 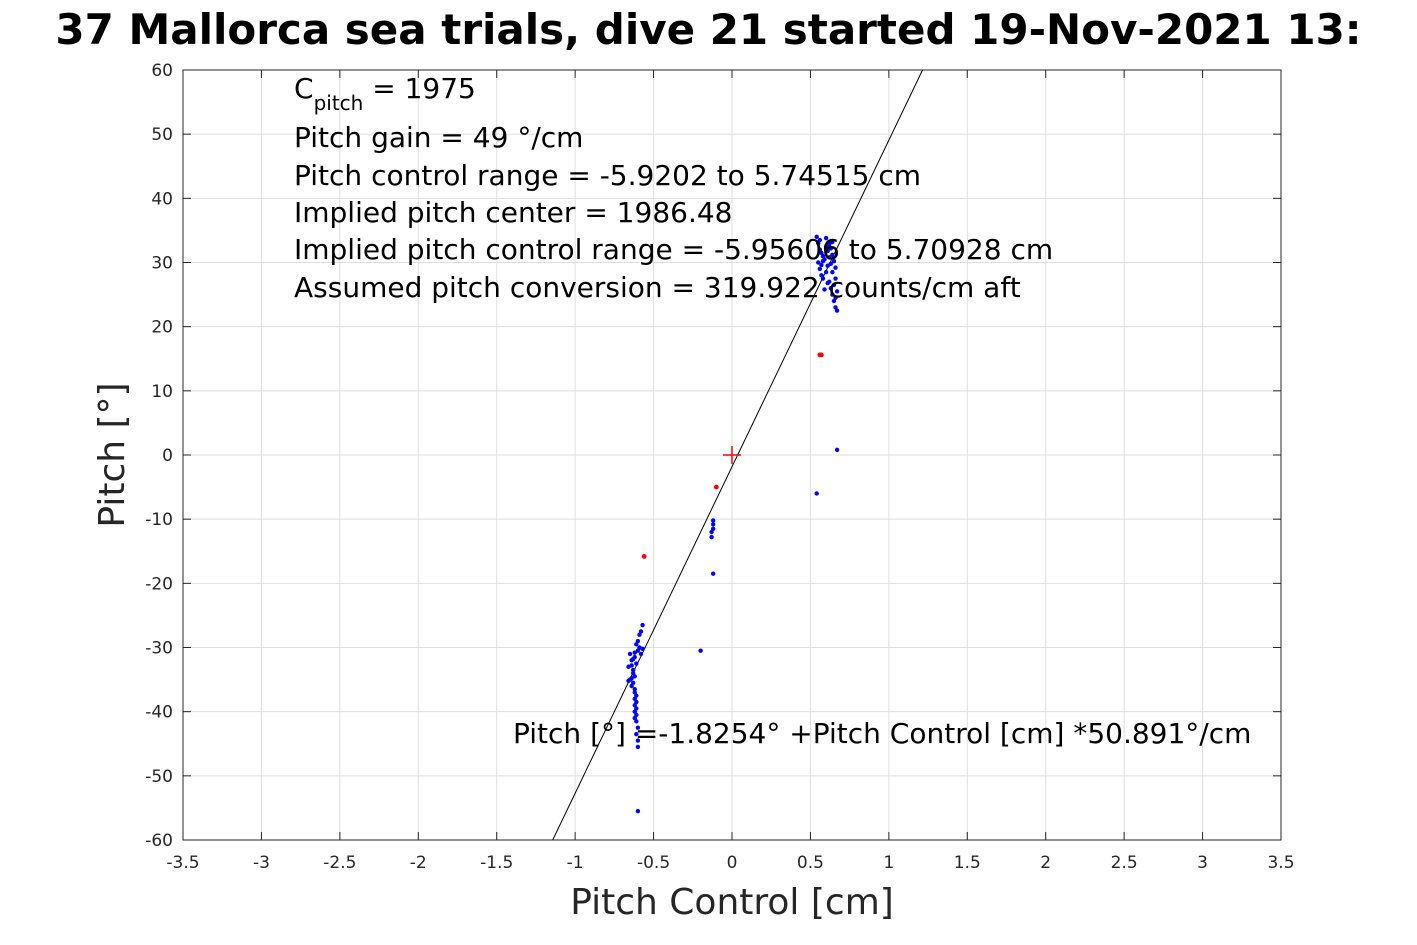 What do you see at coordinates (810, 863) in the screenshot?
I see `x-tick-label: 0.5` at bounding box center [810, 863].